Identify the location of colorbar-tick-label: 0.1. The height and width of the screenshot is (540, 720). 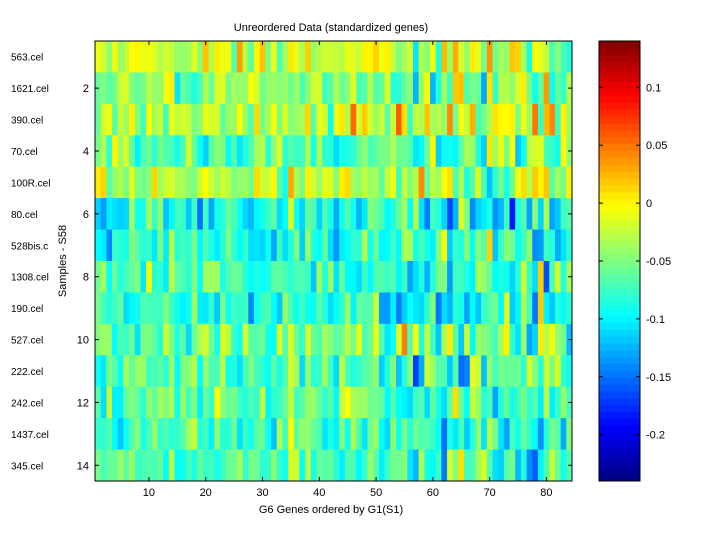
(653, 88).